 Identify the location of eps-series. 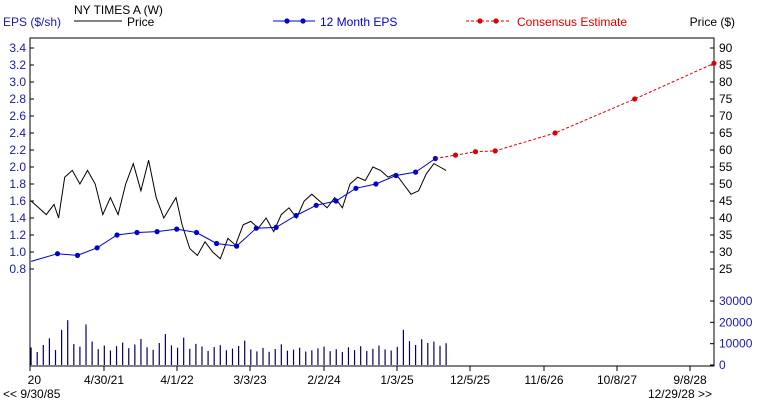
(234, 208).